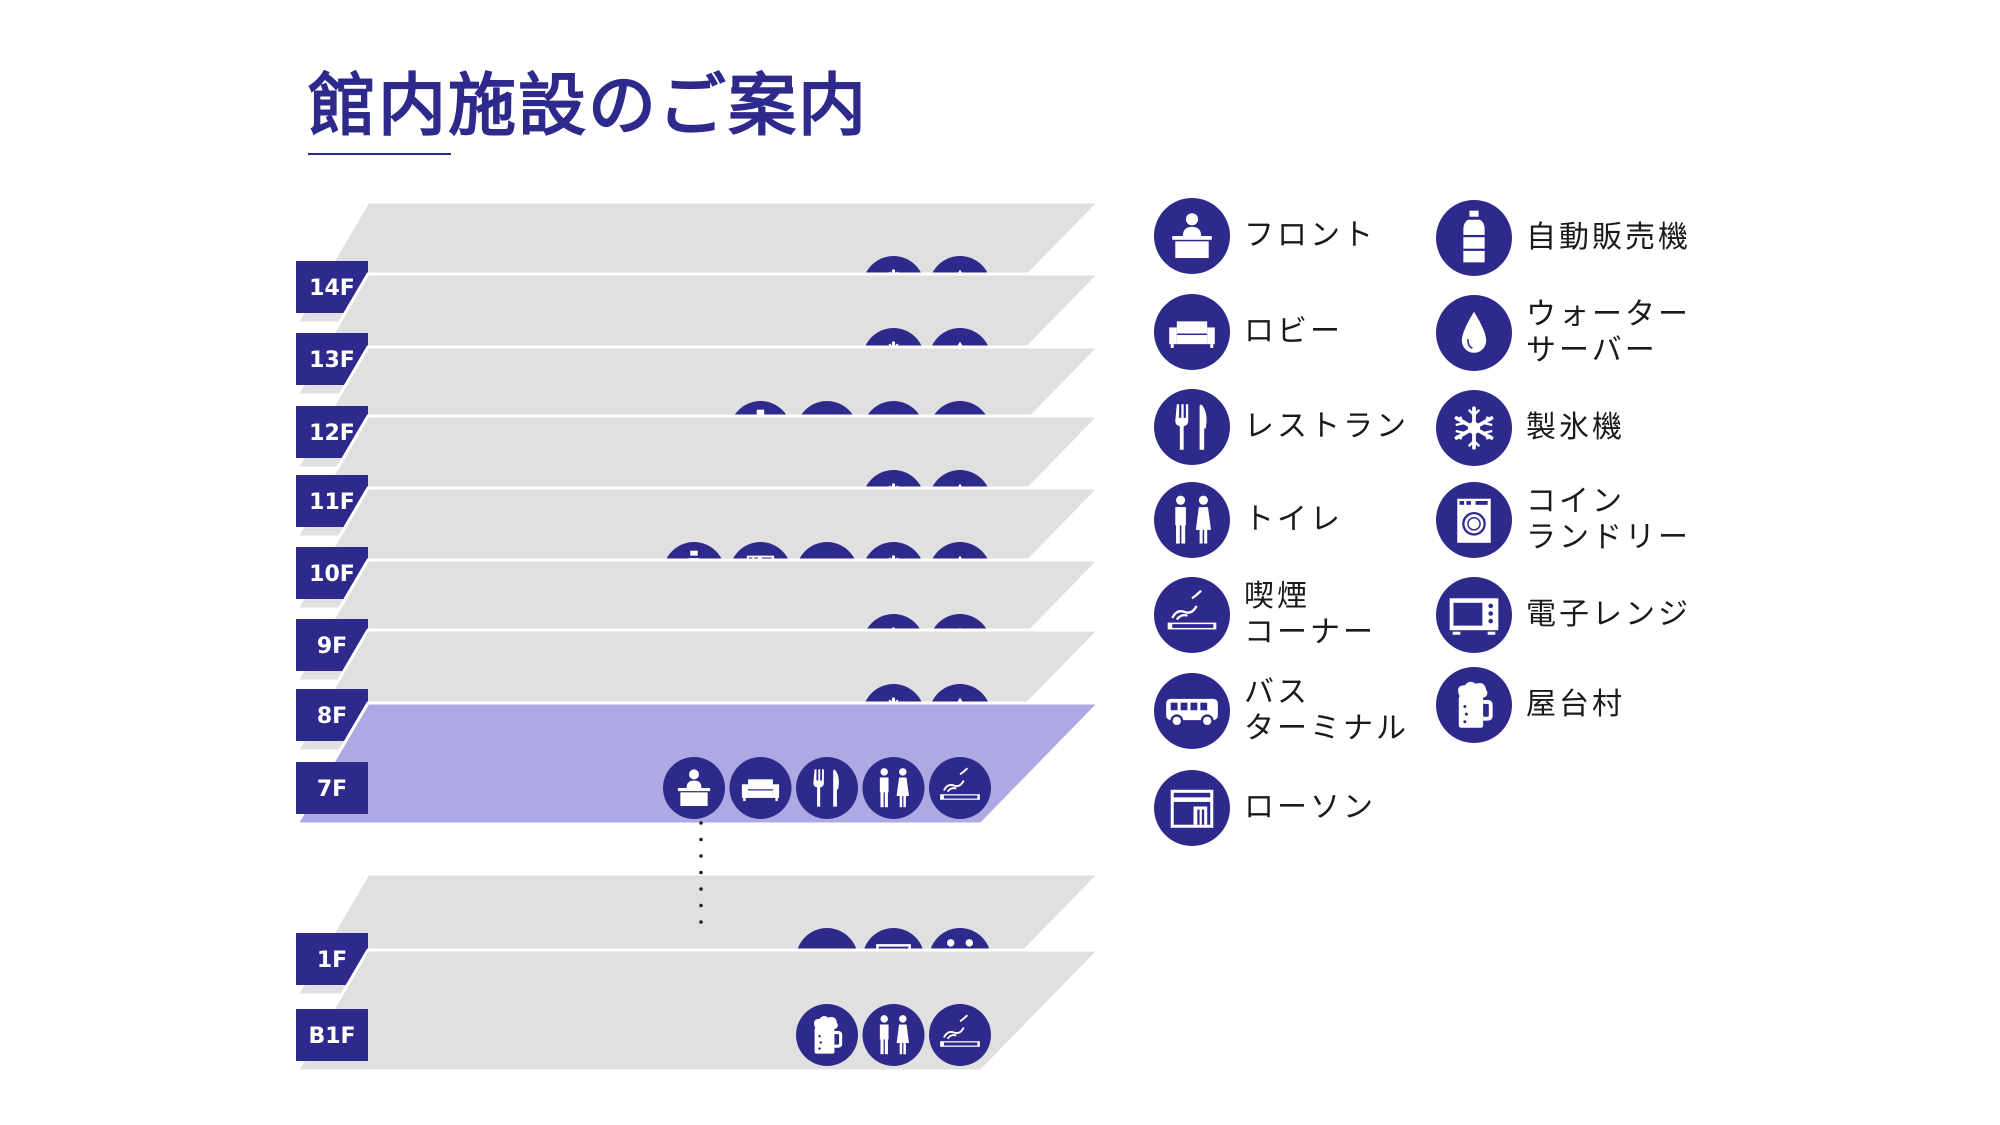 Image resolution: width=2000 pixels, height=1125 pixels. Describe the element at coordinates (1192, 808) in the screenshot. I see `lawson-icon` at that location.